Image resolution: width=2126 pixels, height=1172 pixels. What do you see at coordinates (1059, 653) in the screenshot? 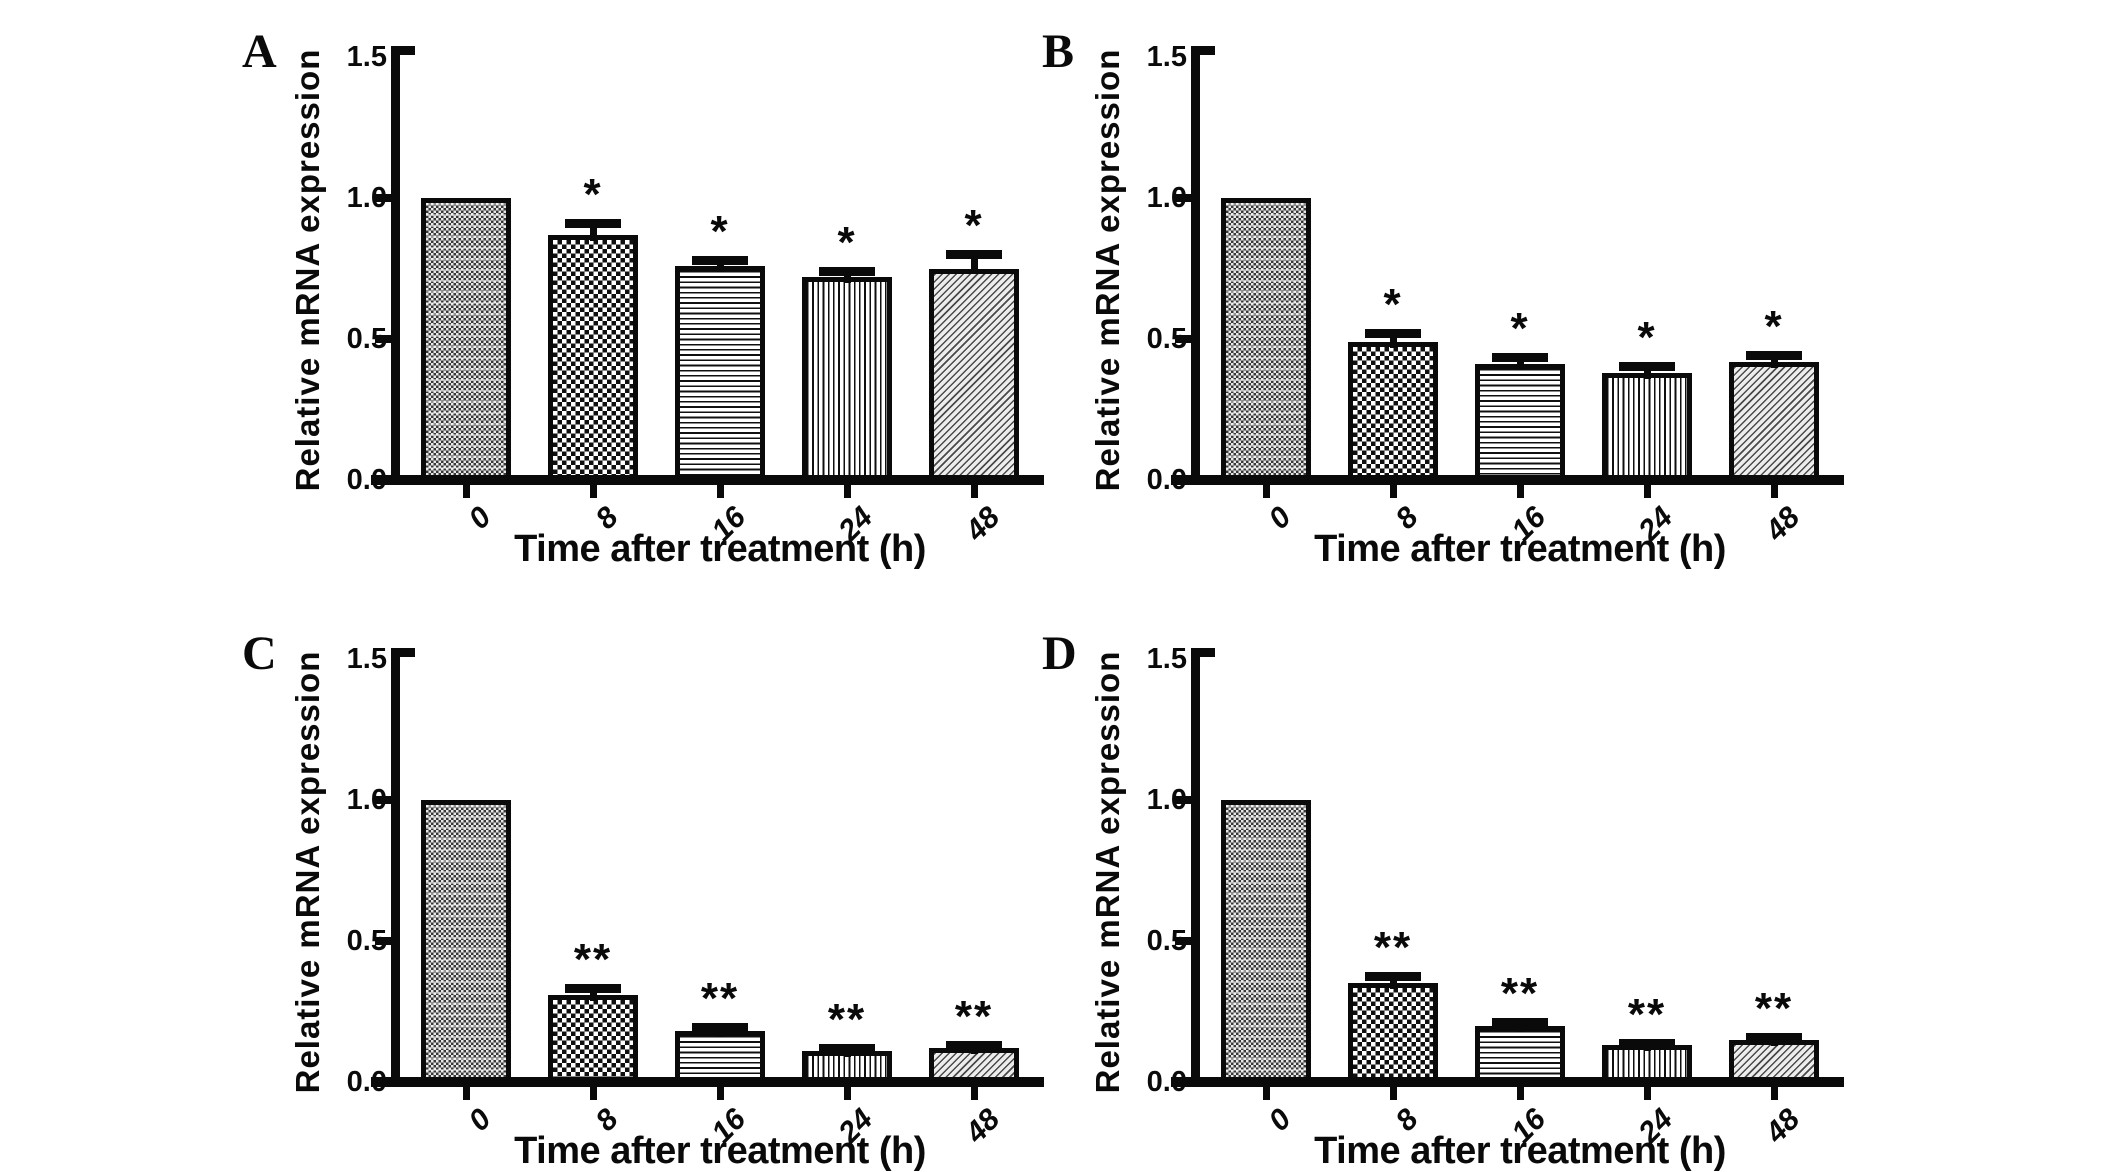
I see `panel-label: D` at bounding box center [1059, 653].